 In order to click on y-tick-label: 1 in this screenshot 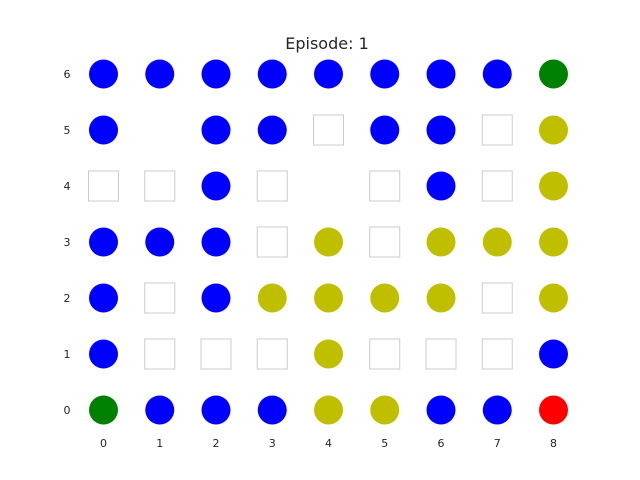, I will do `click(67, 354)`.